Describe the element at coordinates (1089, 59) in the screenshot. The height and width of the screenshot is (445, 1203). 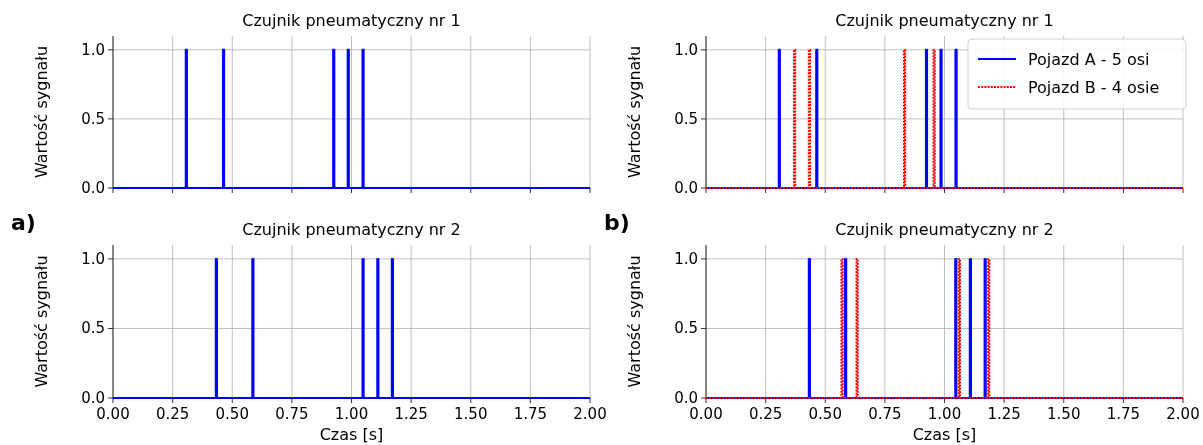
I see `legend-label: Pojazd A - 5 osi` at that location.